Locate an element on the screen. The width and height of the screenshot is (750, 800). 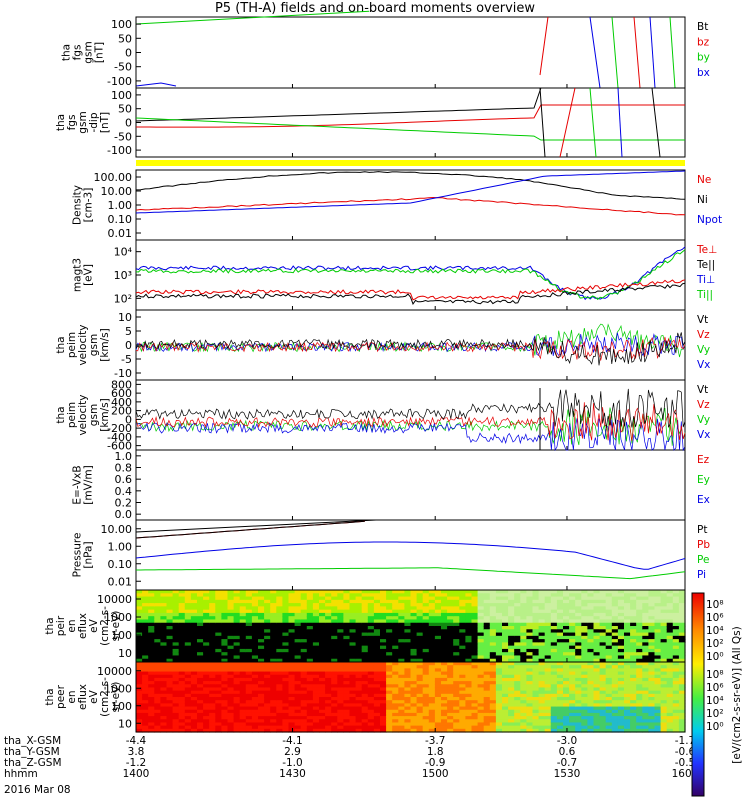
ytick-label: 10000 is located at coordinates (114, 671).